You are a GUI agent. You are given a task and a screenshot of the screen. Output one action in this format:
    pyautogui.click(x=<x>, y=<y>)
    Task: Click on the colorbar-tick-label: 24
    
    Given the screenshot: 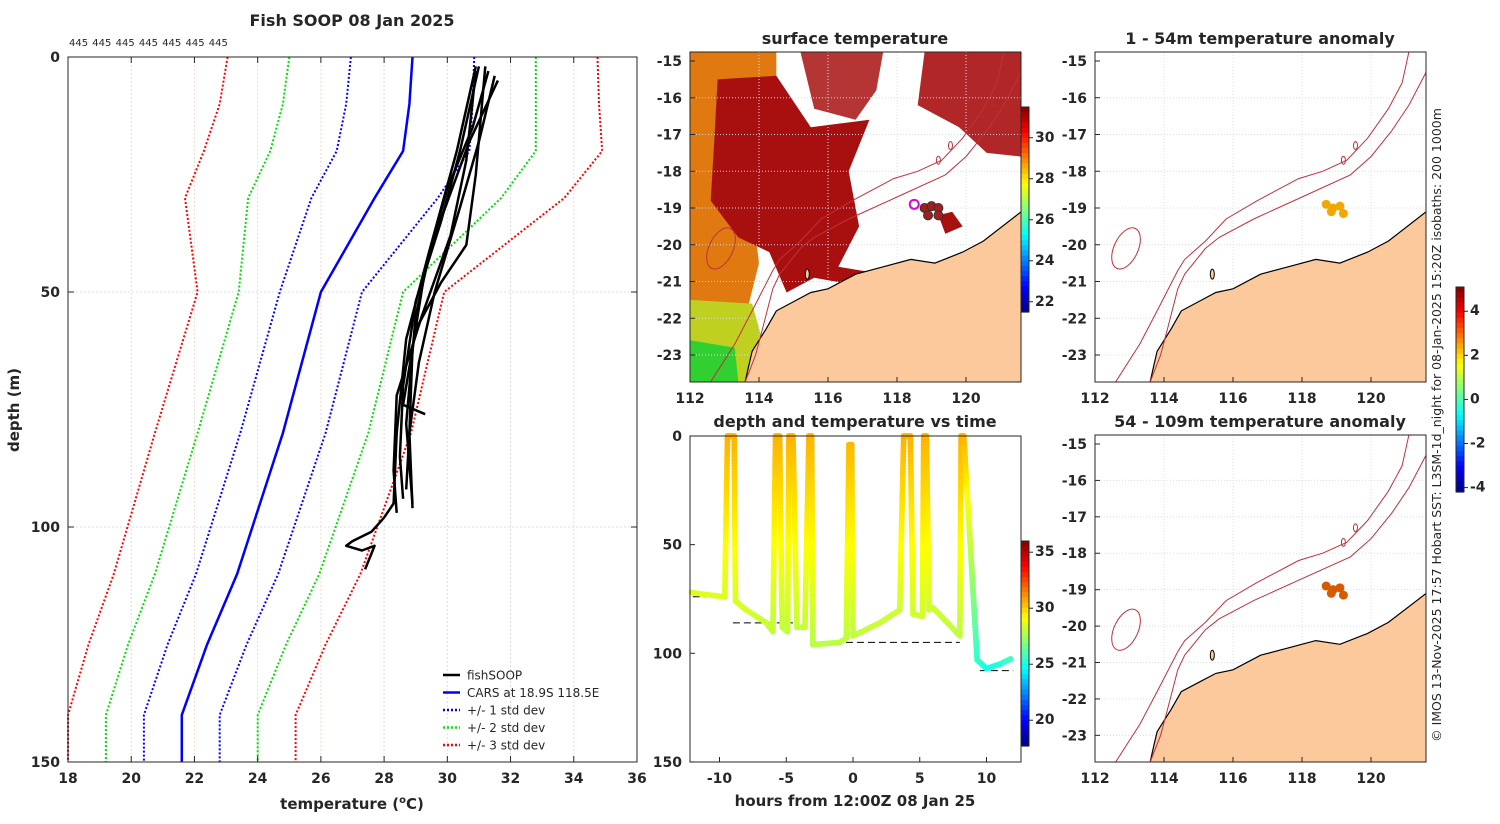 What is the action you would take?
    pyautogui.click(x=1045, y=261)
    